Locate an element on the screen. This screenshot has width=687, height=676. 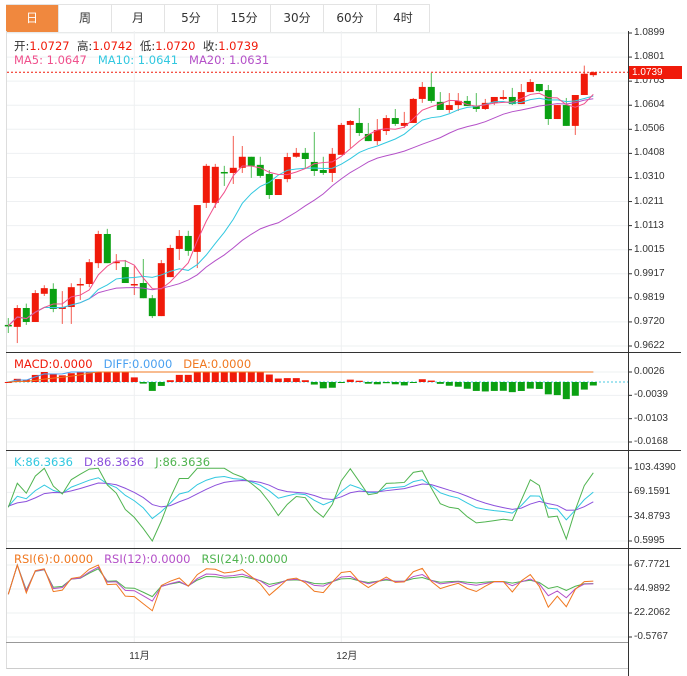
high-value: 1.0742 is located at coordinates (112, 46).